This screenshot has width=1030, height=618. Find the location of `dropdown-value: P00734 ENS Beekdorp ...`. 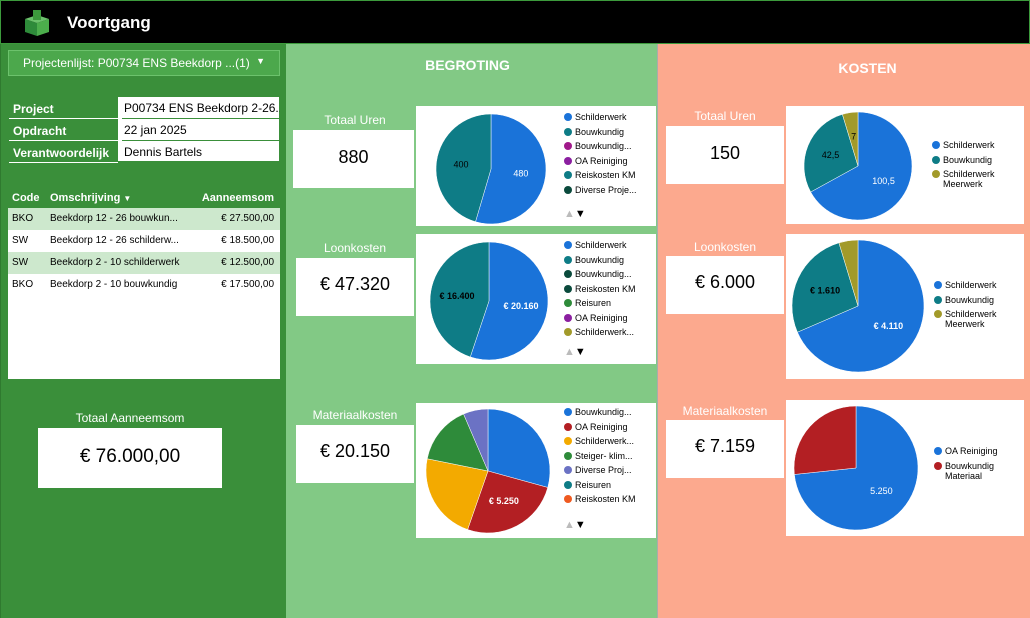

dropdown-value: P00734 ENS Beekdorp ... is located at coordinates (166, 63).